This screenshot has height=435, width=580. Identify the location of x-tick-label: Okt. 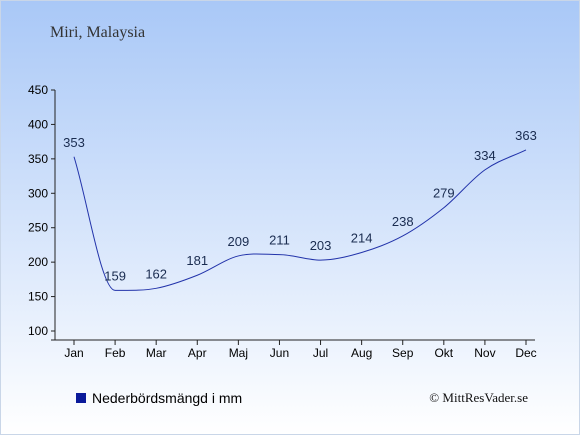
(443, 353).